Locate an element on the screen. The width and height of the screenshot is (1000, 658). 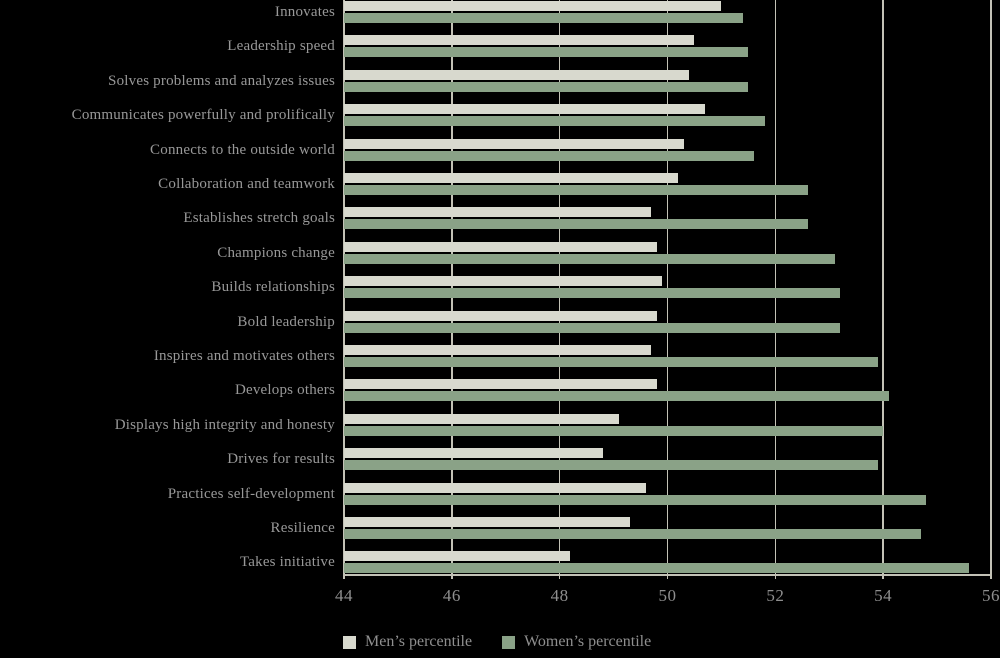
category-label: Displays high integrity and honesty is located at coordinates (224, 424).